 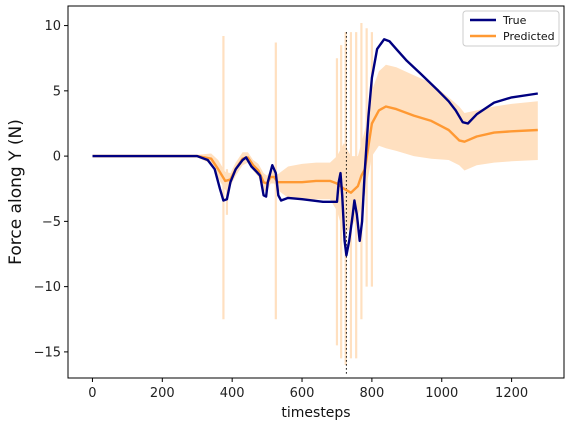 What do you see at coordinates (529, 36) in the screenshot?
I see `legend-label-predicted: Predicted` at bounding box center [529, 36].